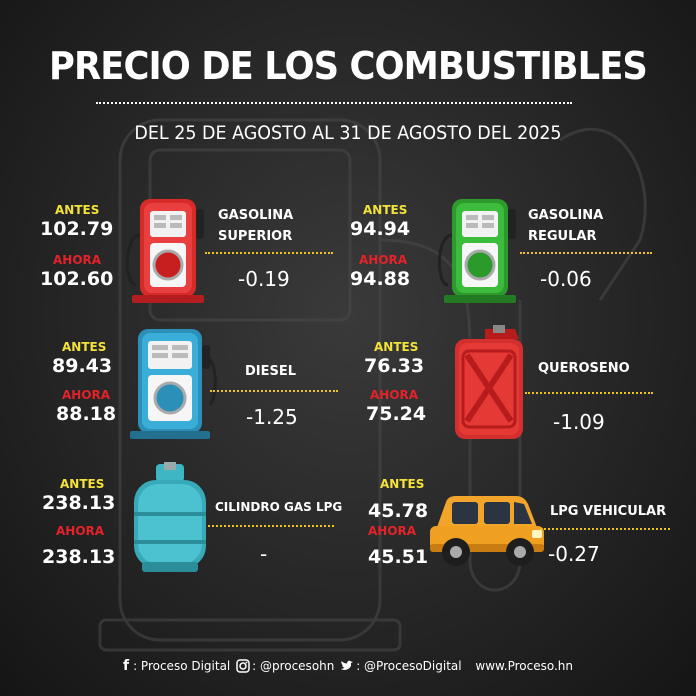 This screenshot has height=696, width=696. What do you see at coordinates (82, 366) in the screenshot?
I see `price-before: 89.43` at bounding box center [82, 366].